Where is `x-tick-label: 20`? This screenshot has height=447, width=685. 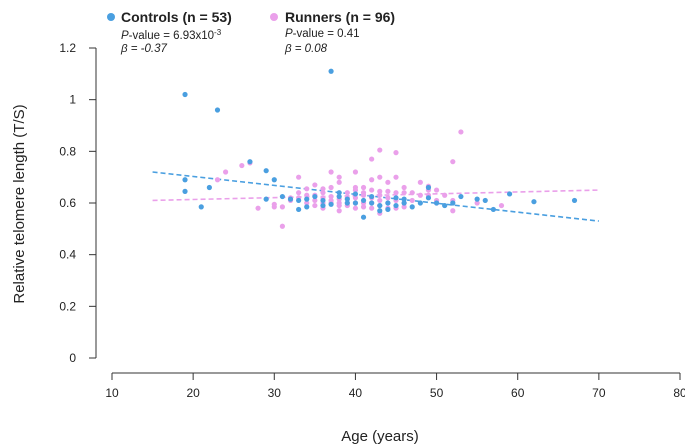
x-tick-label: 20 is located at coordinates (193, 393).